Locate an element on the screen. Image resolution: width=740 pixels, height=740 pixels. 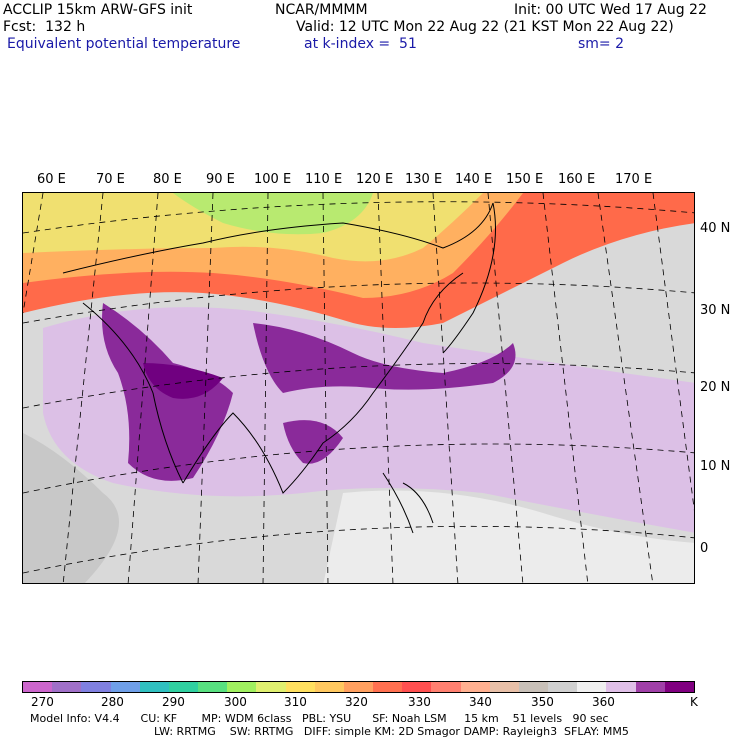
lon-label: 120 E is located at coordinates (375, 179).